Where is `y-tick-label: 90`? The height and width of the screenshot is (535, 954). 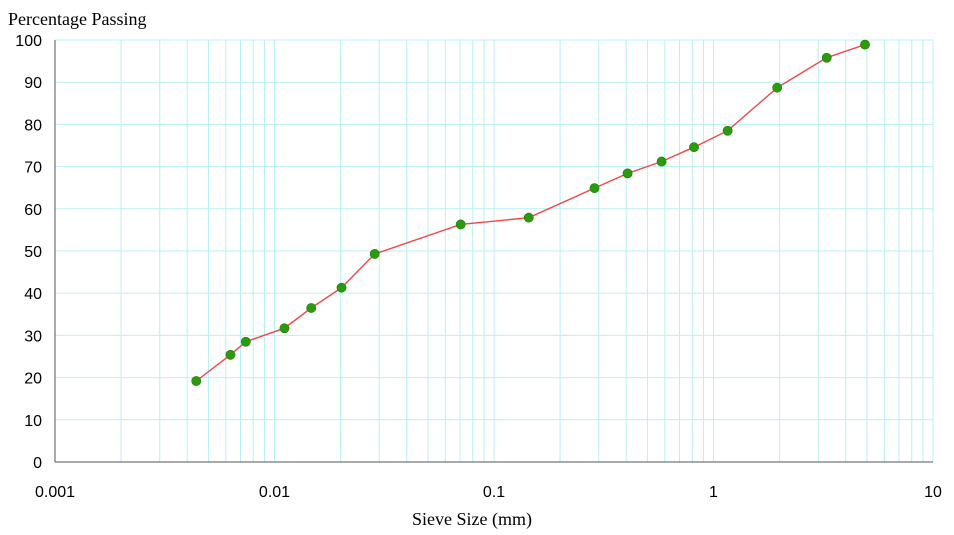
y-tick-label: 90 is located at coordinates (33, 83).